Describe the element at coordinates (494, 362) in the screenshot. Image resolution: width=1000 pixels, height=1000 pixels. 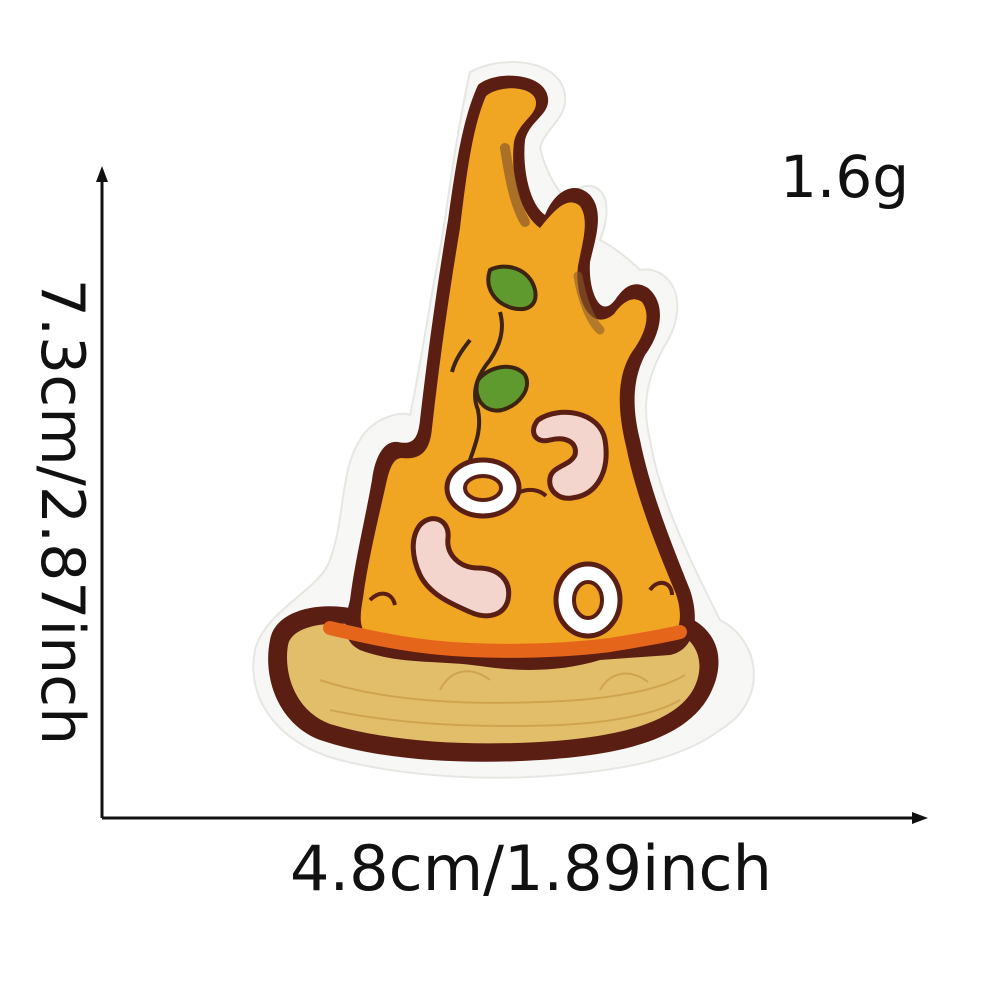
I see `basil-leaf-icon` at that location.